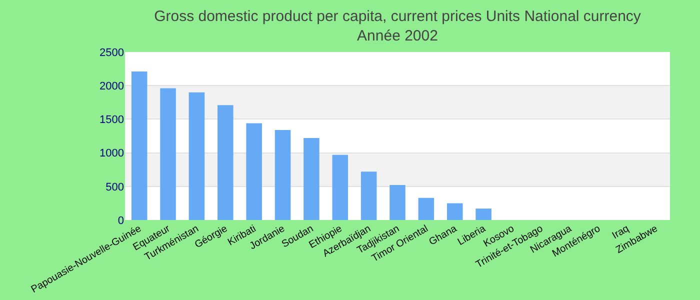  I want to click on y-tick-label: 2000, so click(112, 86).